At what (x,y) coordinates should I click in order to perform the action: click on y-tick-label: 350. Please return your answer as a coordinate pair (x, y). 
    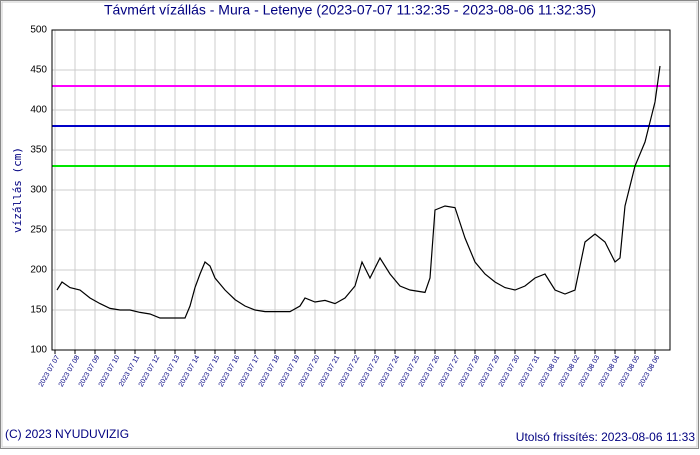
    Looking at the image, I should click on (38, 150).